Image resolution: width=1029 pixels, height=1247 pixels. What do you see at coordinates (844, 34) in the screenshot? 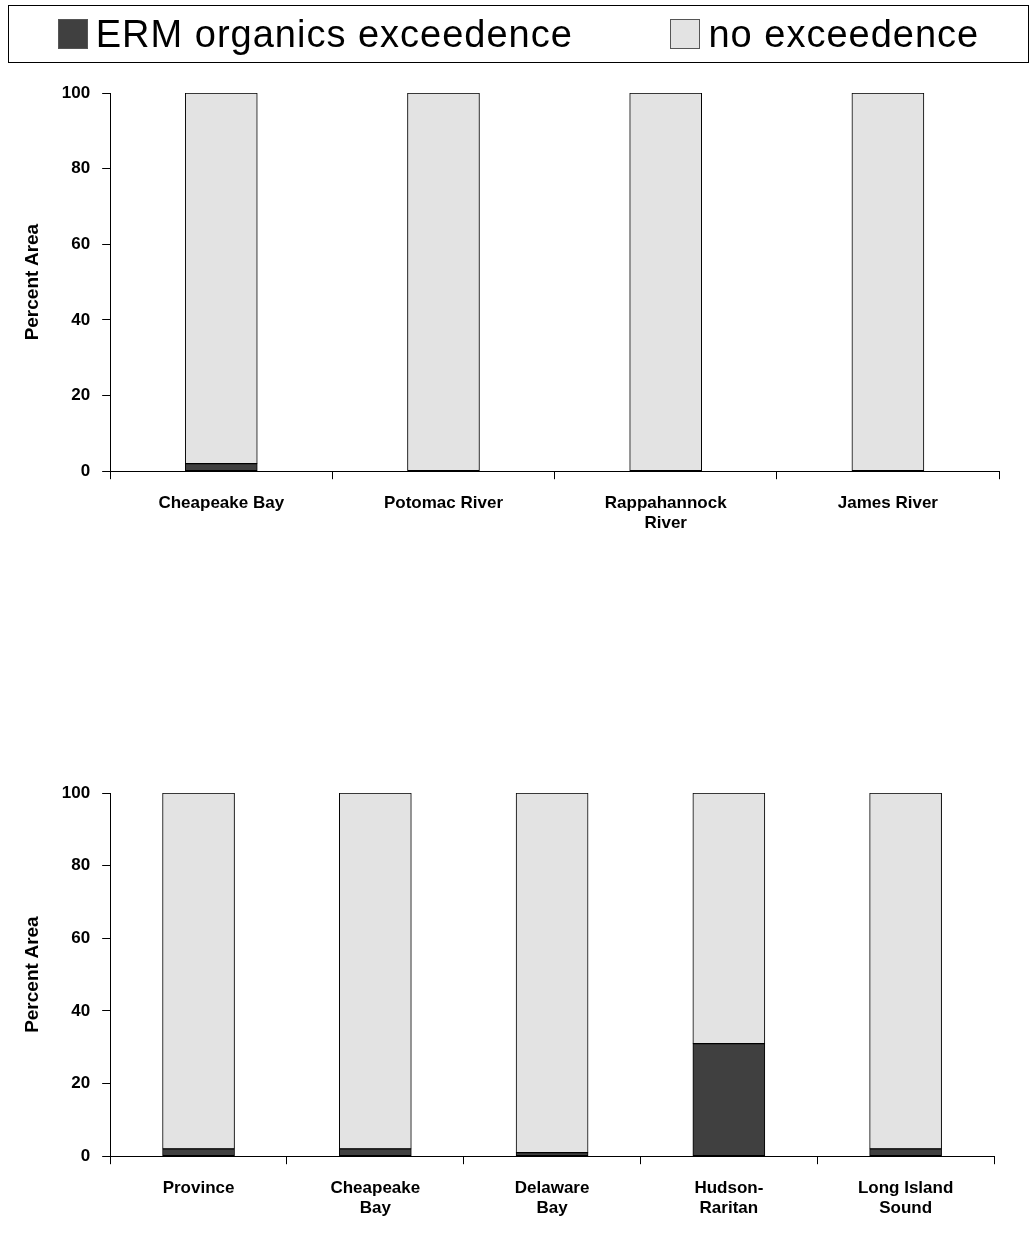
I see `legend-label: no exceedence` at bounding box center [844, 34].